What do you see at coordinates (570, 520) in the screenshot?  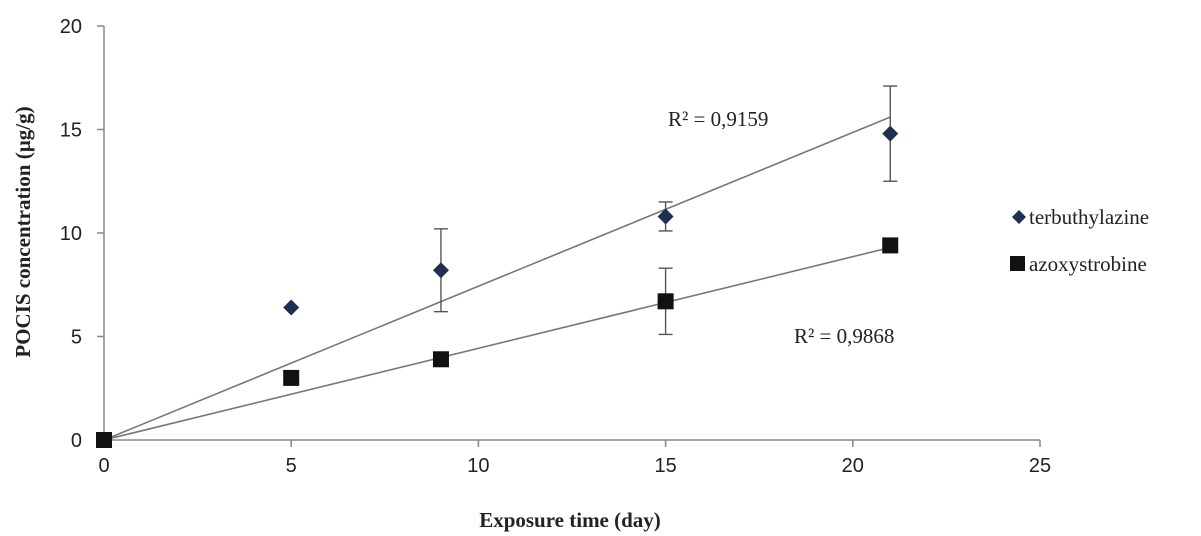 I see `x-axis-title: Exposure time (day)` at bounding box center [570, 520].